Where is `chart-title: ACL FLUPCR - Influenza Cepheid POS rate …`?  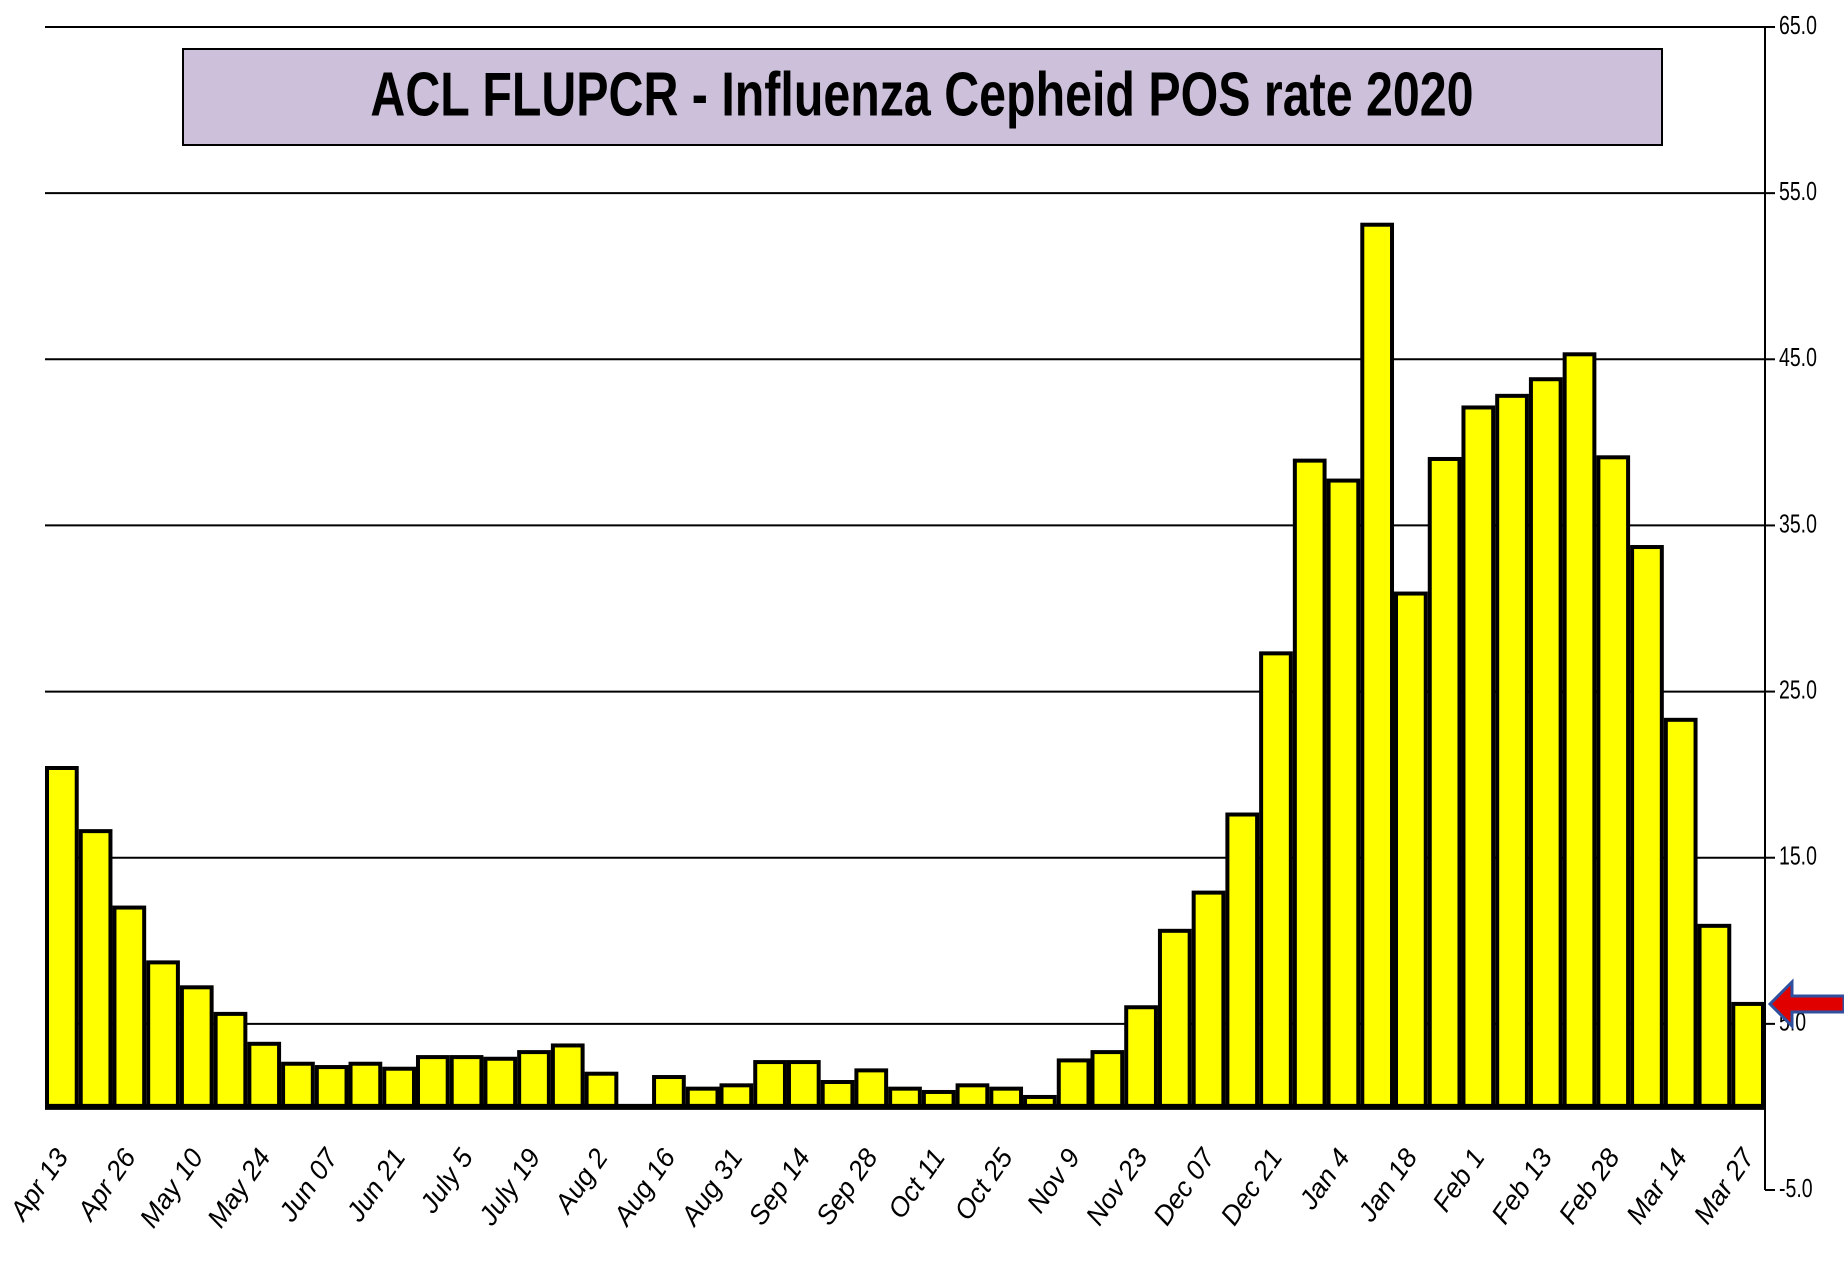
chart-title: ACL FLUPCR - Influenza Cepheid POS rate … is located at coordinates (921, 94).